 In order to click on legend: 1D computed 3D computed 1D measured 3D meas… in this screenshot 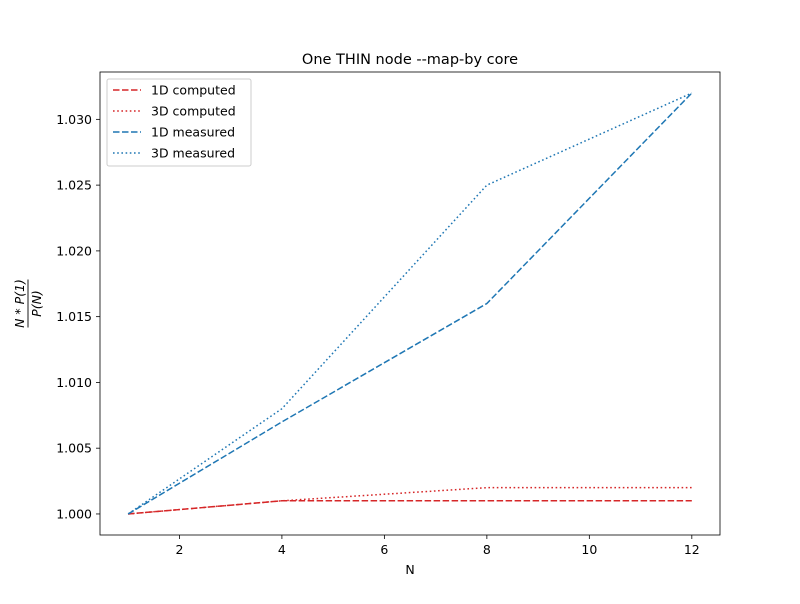, I will do `click(179, 122)`.